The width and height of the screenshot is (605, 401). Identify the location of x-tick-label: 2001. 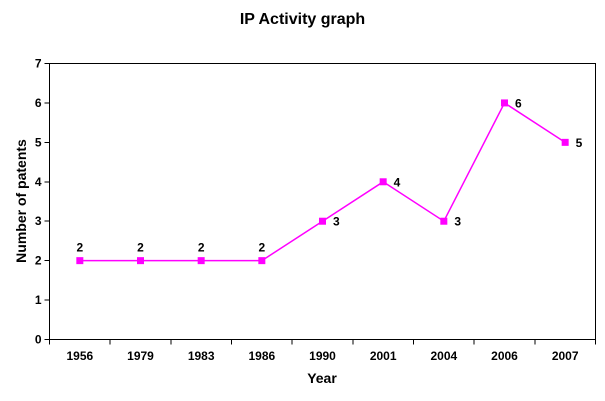
(383, 356).